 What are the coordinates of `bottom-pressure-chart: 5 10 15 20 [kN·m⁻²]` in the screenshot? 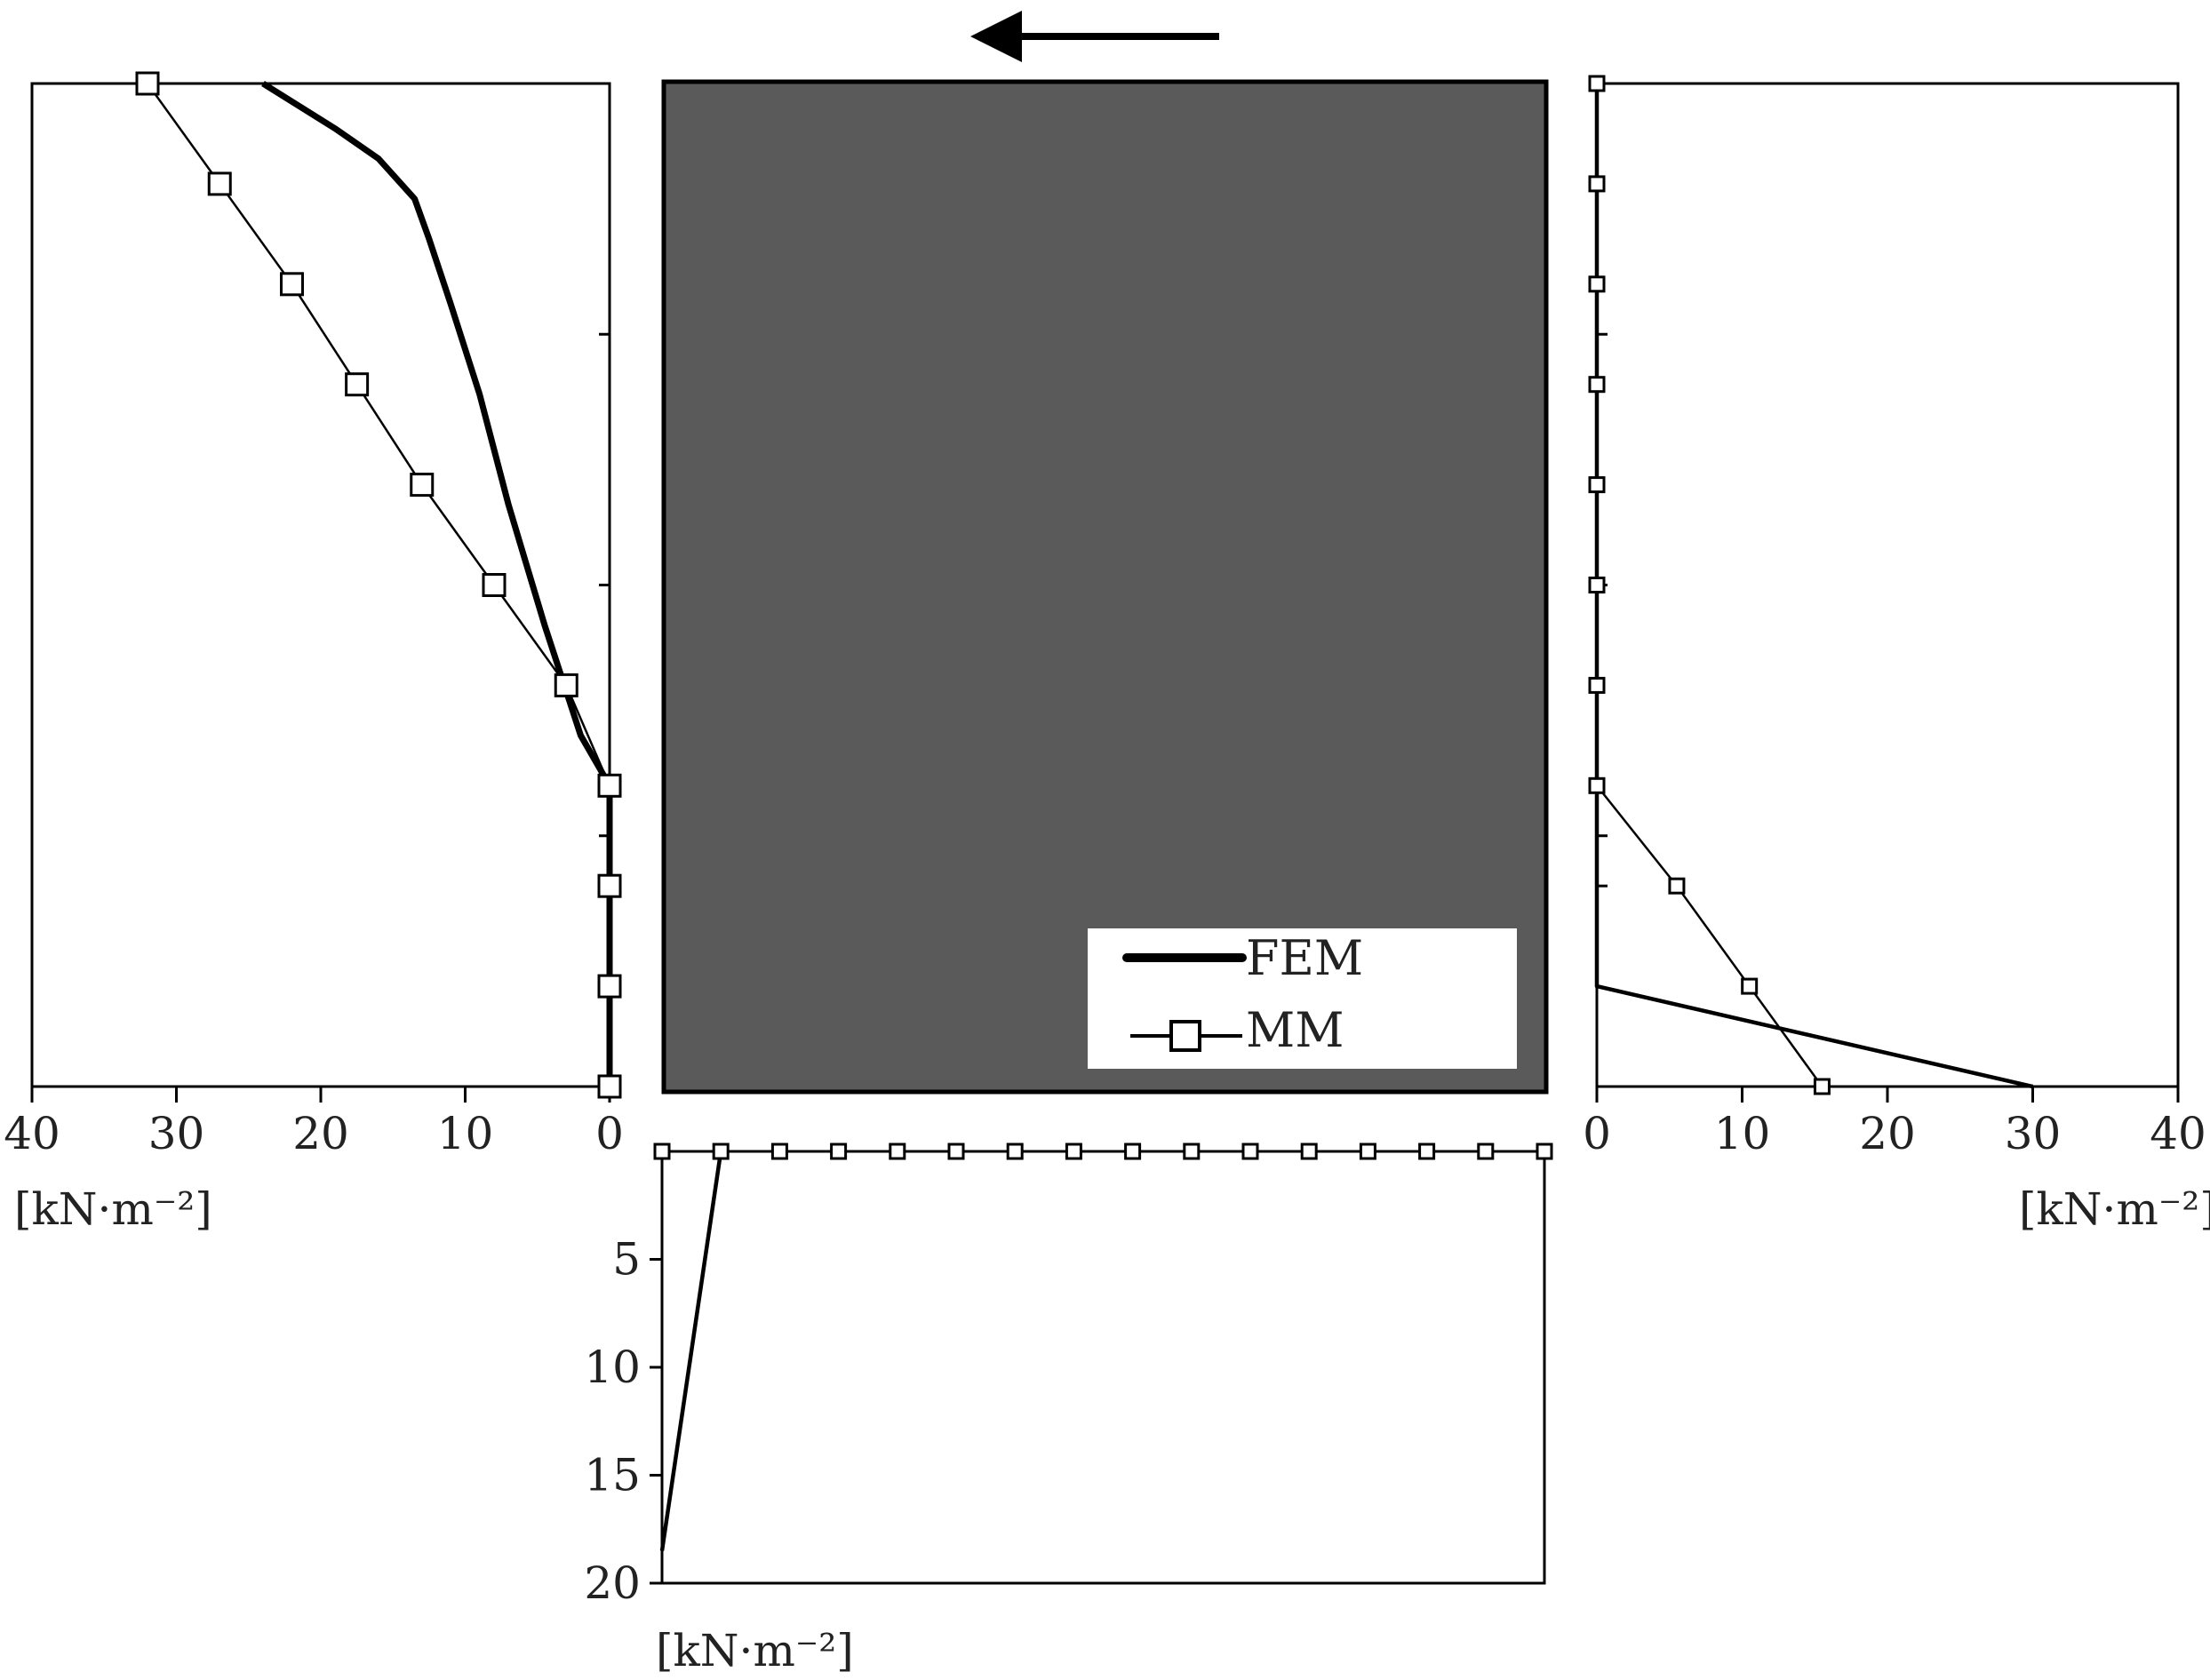 It's located at (1068, 1410).